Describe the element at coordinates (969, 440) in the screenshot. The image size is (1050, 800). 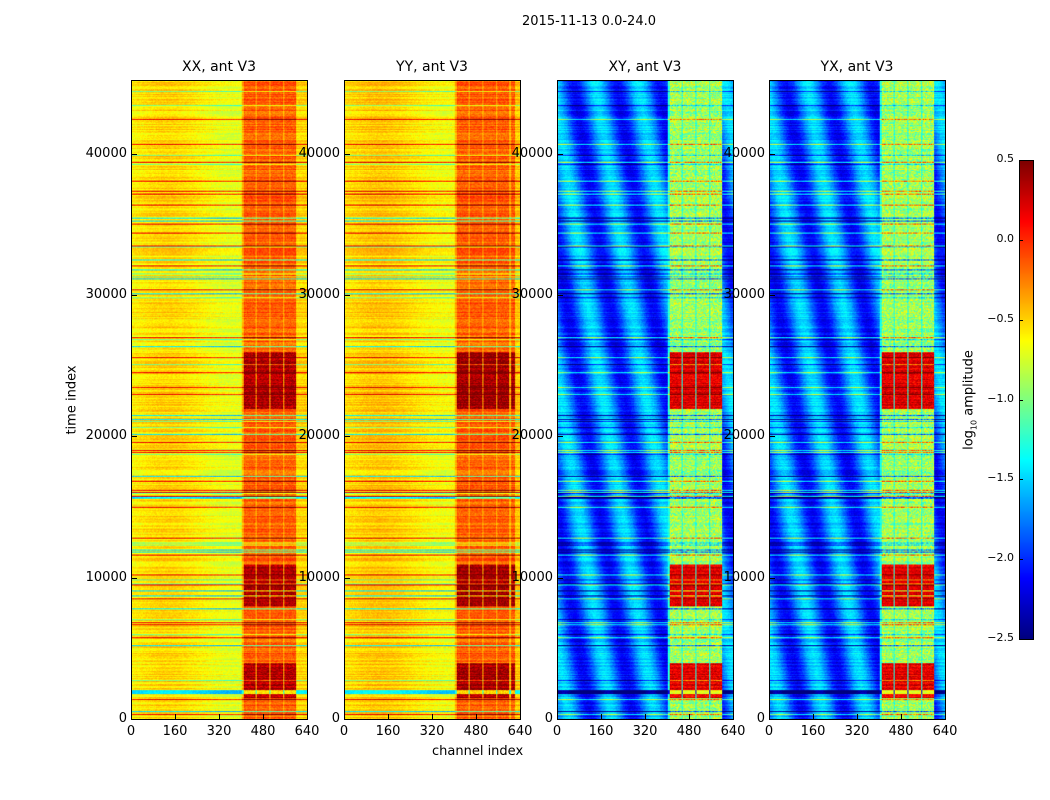
I see `colorbar-label-log: log` at that location.